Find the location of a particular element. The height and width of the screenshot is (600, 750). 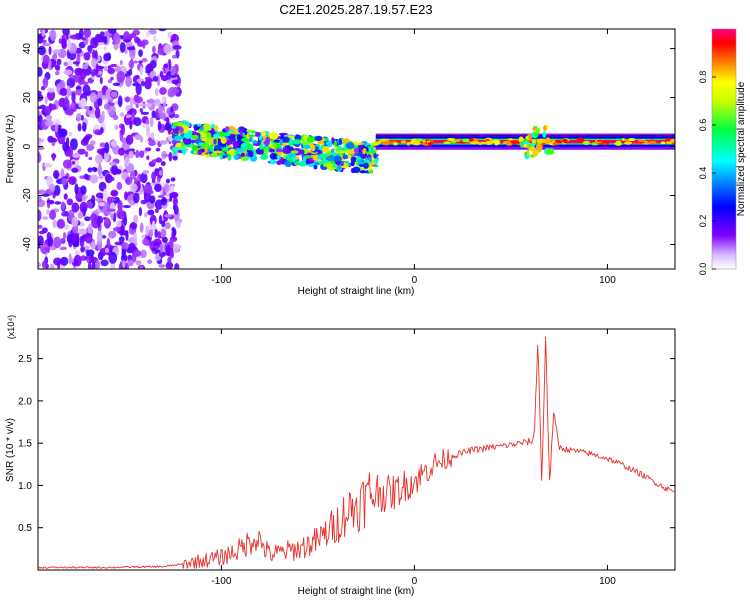

snr-scale-label: (x10⁴) is located at coordinates (11, 327).